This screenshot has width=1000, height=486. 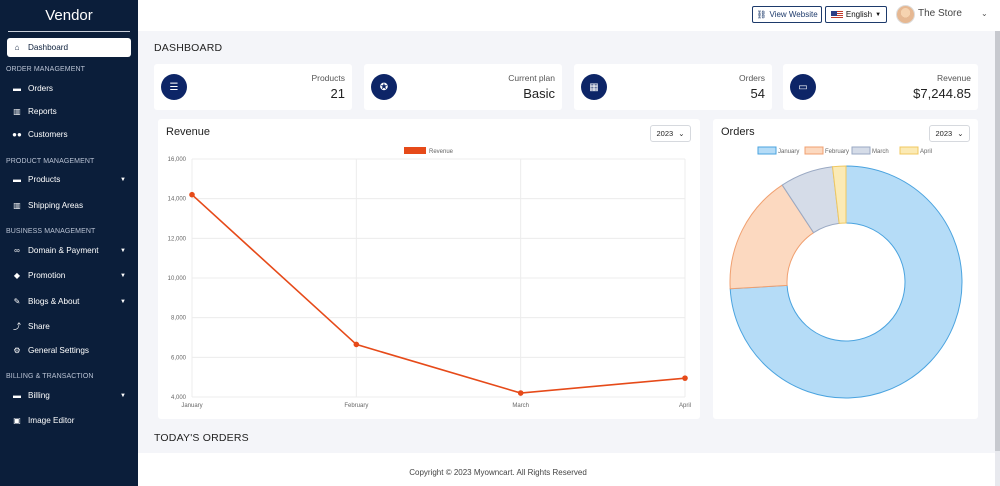 I want to click on section-product-management: PRODUCT MANAGEMENT, so click(x=50, y=161).